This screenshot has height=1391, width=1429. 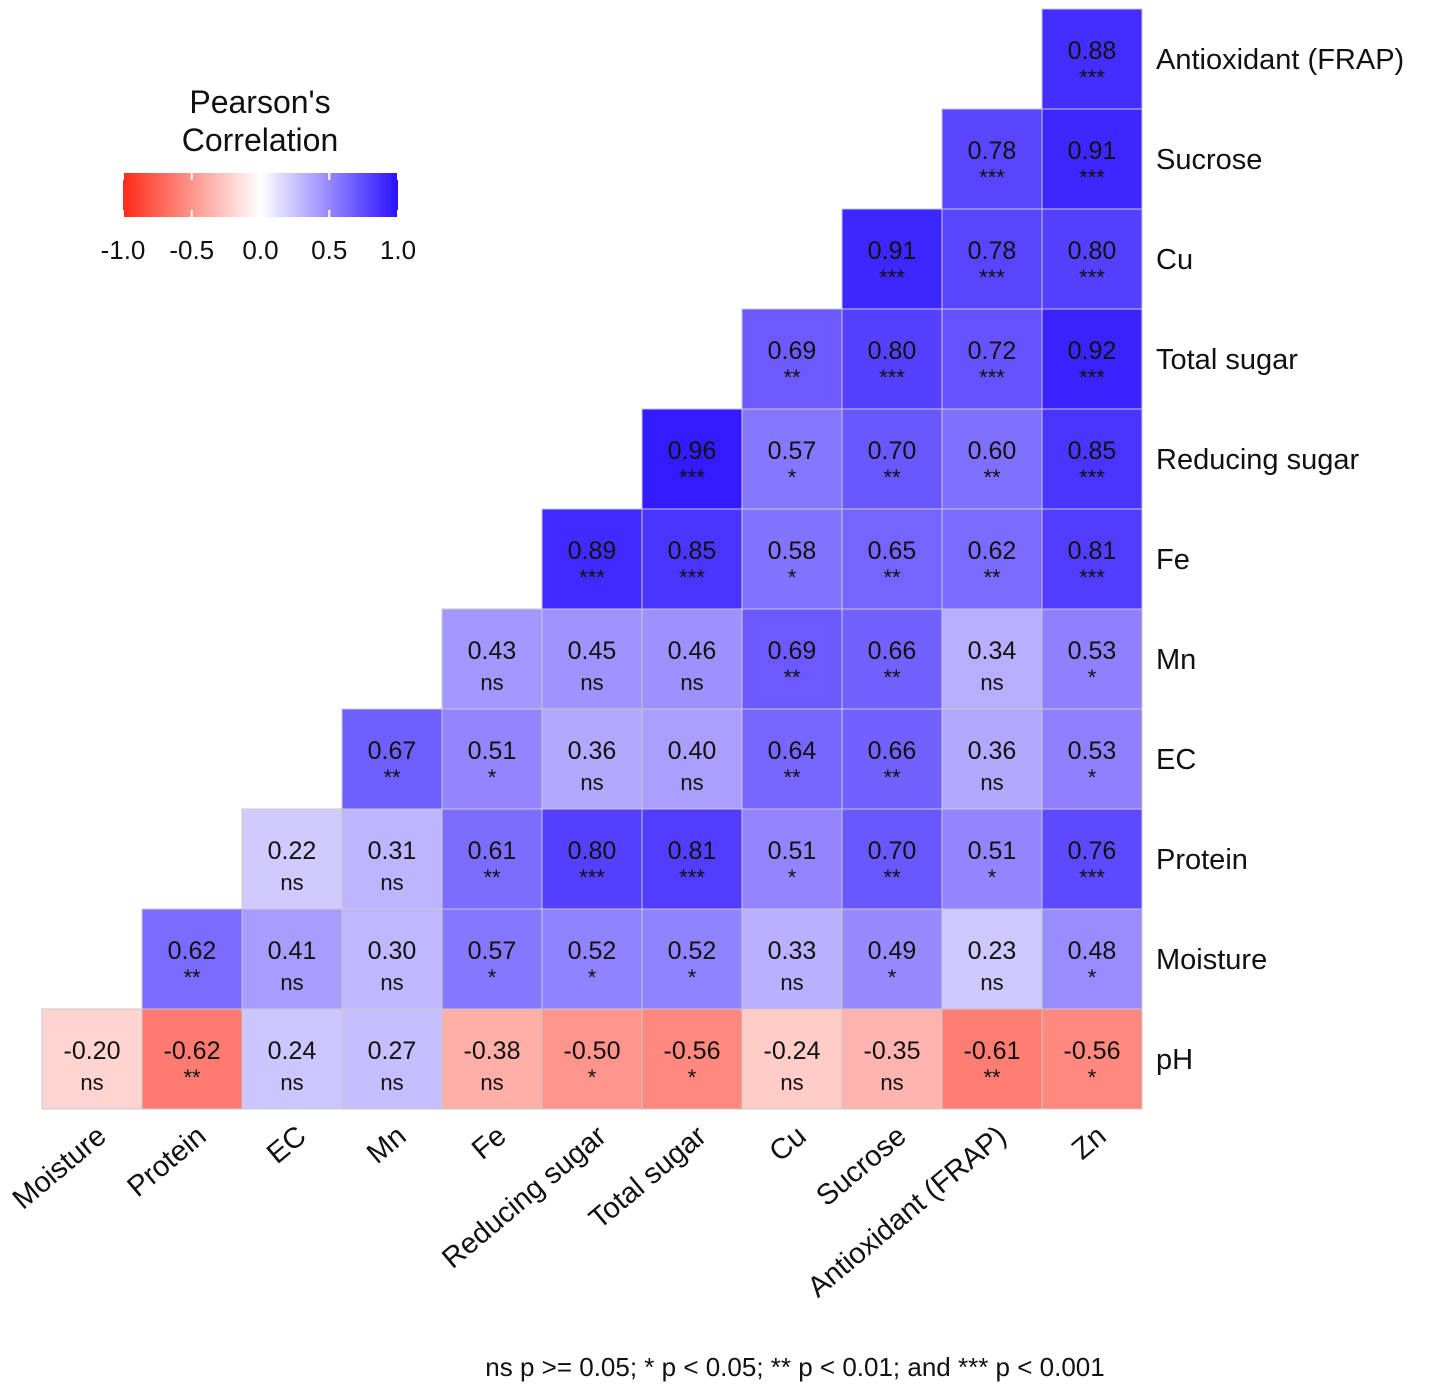 What do you see at coordinates (1211, 960) in the screenshot?
I see `y-axis-label: Moisture` at bounding box center [1211, 960].